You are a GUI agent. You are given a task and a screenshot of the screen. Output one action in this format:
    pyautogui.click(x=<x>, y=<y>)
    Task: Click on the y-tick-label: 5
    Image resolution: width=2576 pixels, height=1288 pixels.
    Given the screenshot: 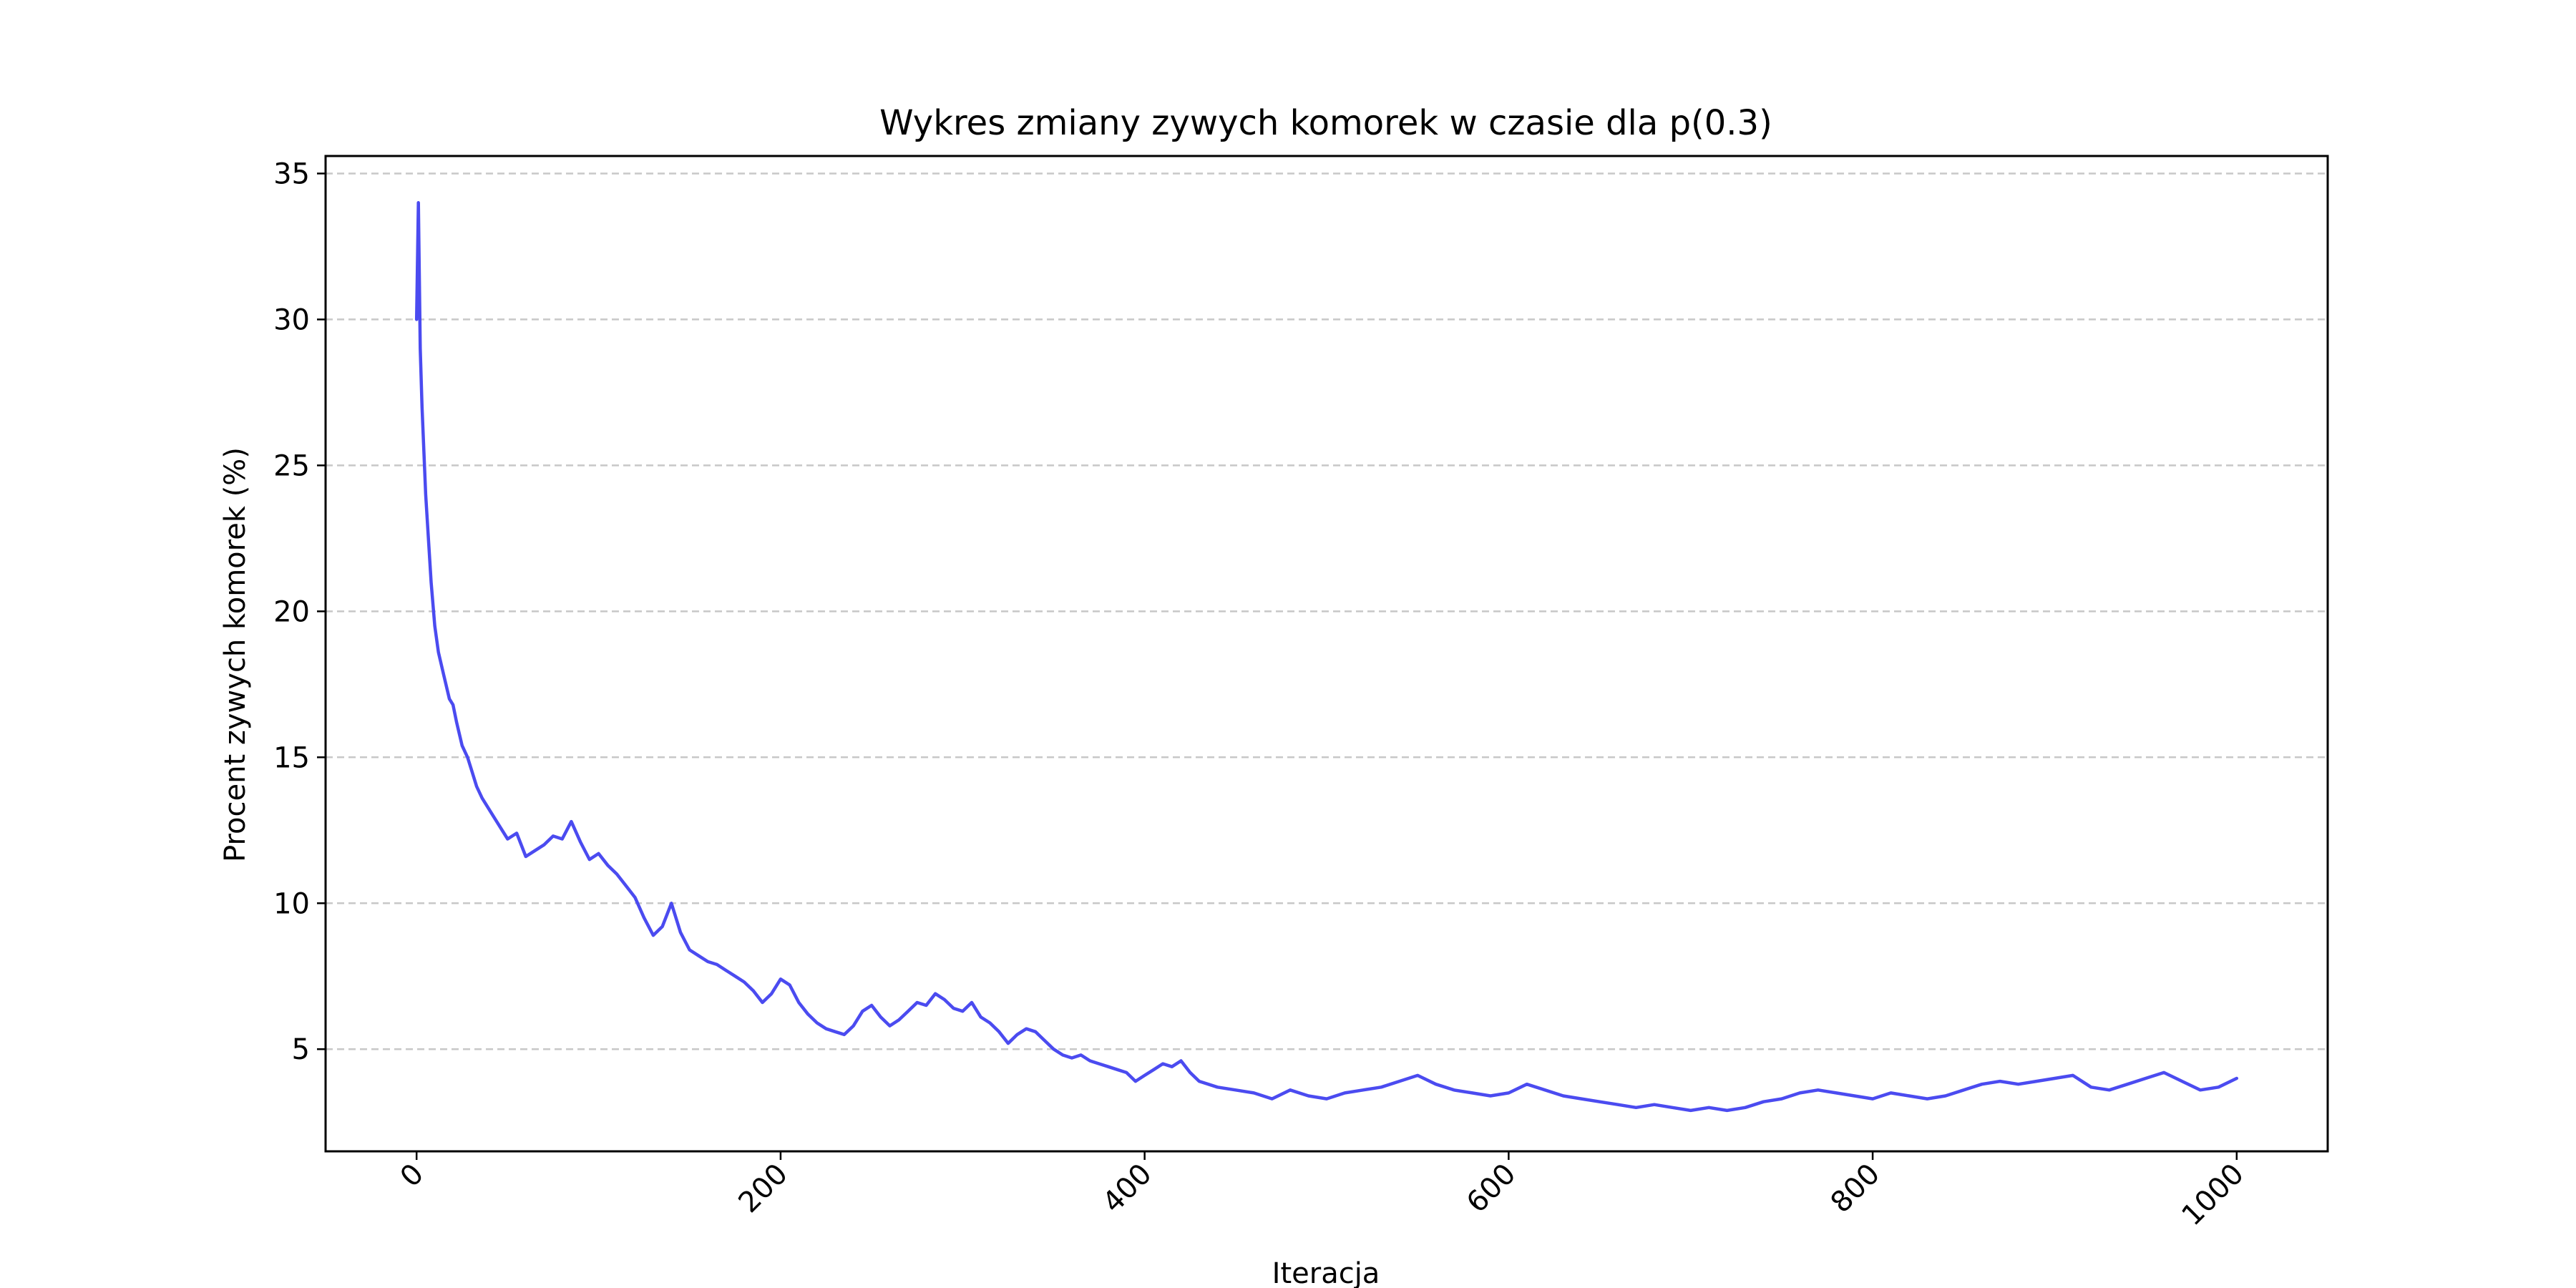 What is the action you would take?
    pyautogui.click(x=301, y=1049)
    